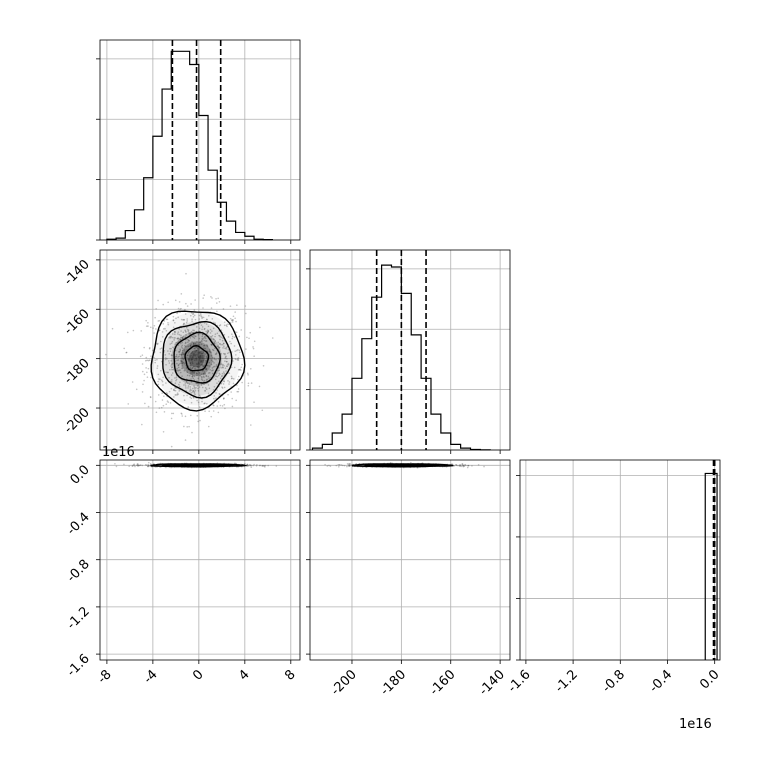  What do you see at coordinates (410, 350) in the screenshot?
I see `axes-frame` at bounding box center [410, 350].